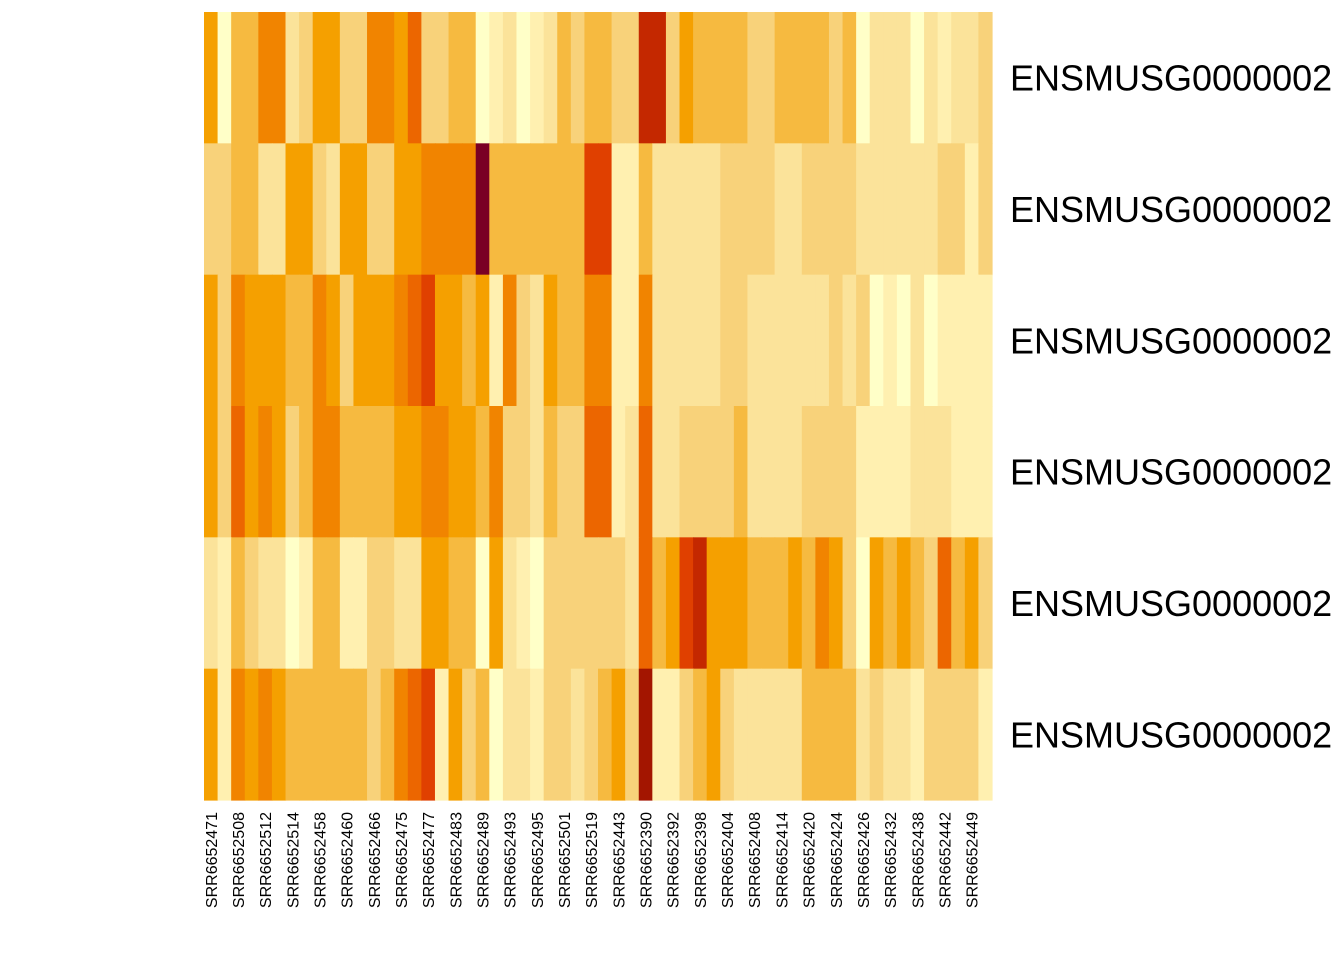 The width and height of the screenshot is (1344, 960). I want to click on row-label: ENSMUSG0000002, so click(1171, 209).